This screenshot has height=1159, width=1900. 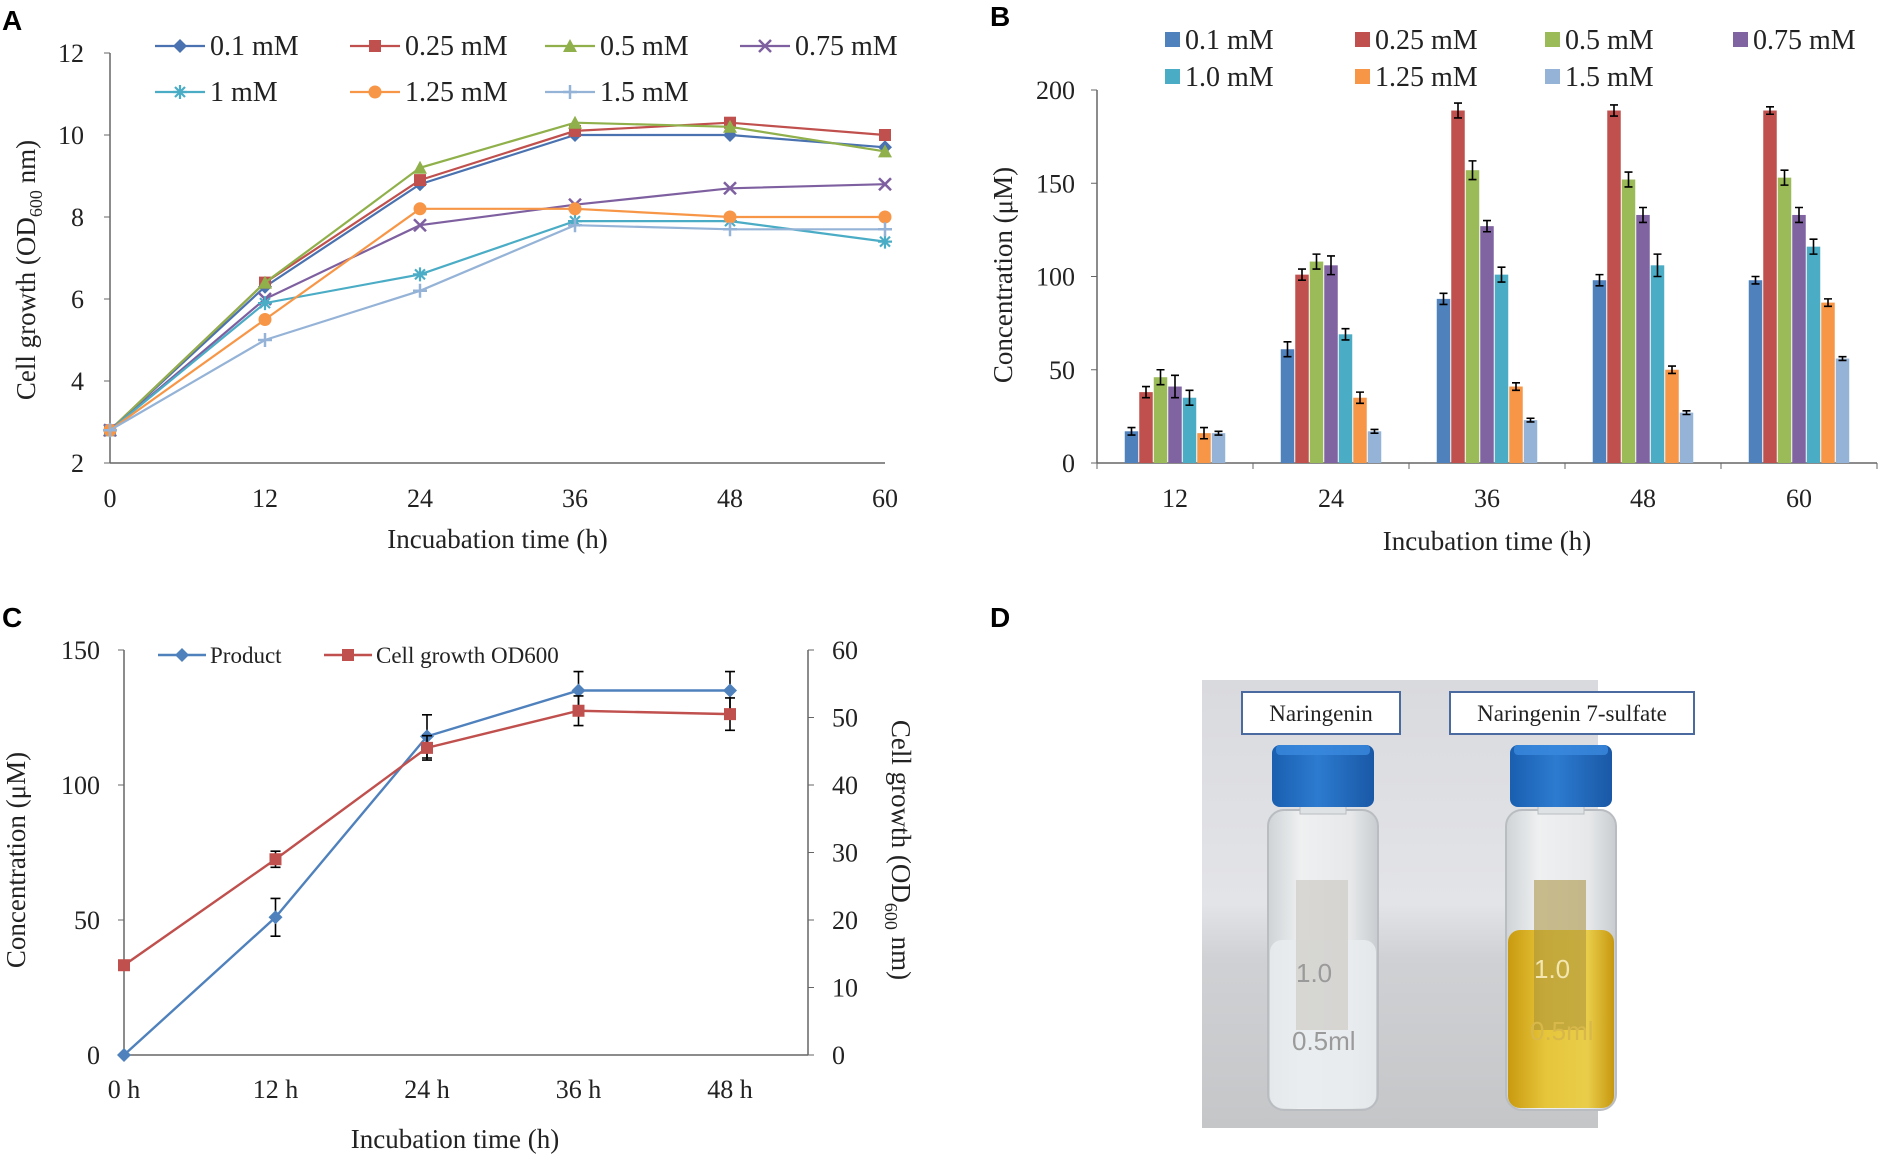 What do you see at coordinates (456, 46) in the screenshot?
I see `legend-label: 0.25 mM` at bounding box center [456, 46].